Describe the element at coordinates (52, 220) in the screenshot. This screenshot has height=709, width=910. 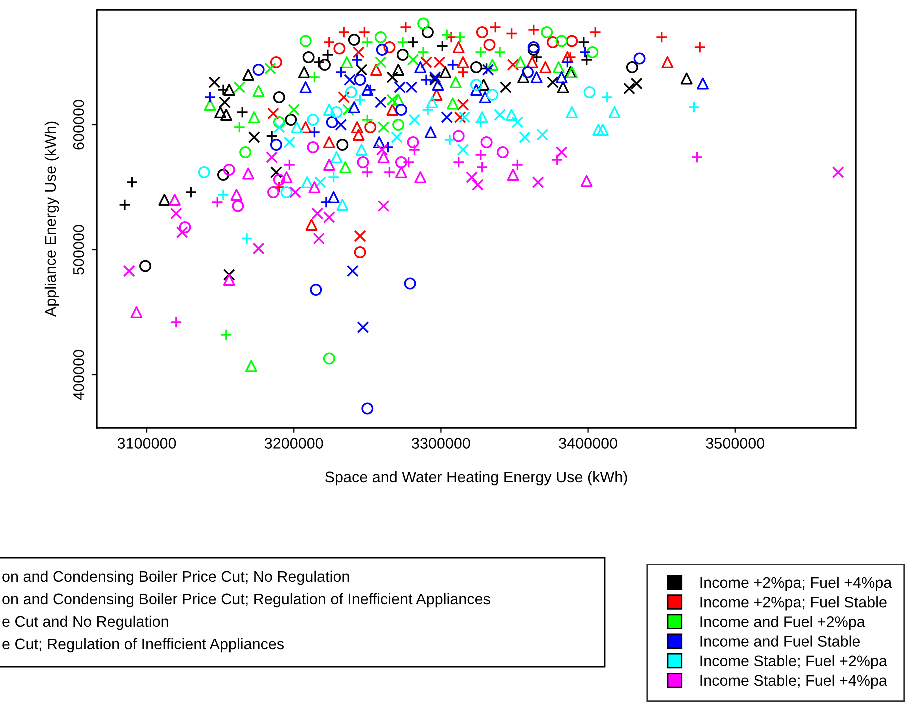
I see `y-axis-title: Appliance Energy Use (kWh)` at that location.